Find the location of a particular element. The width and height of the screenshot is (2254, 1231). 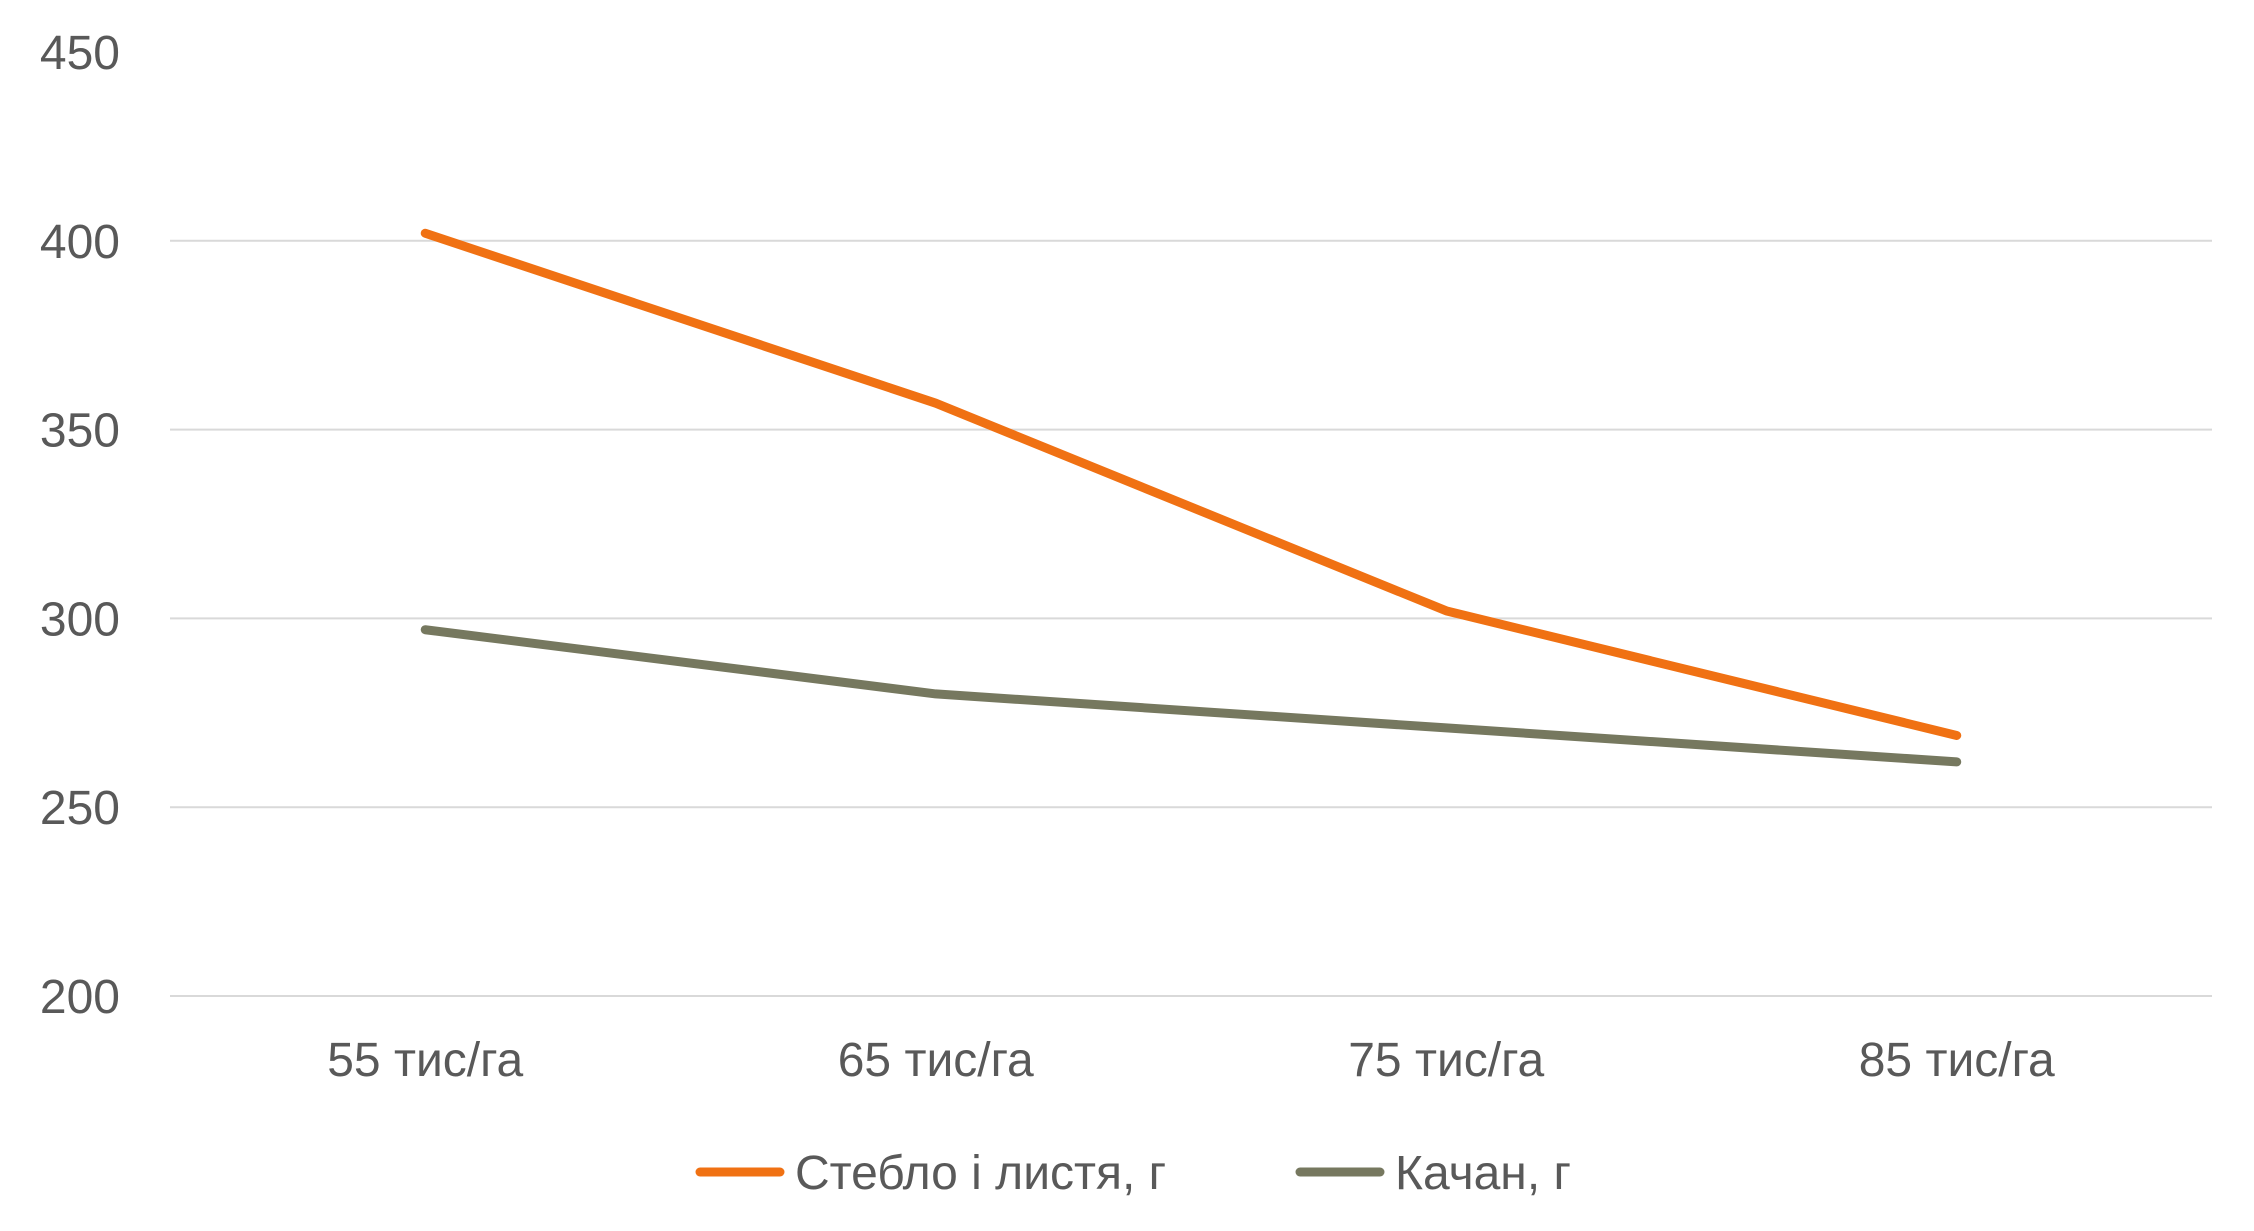

y-tick-label: 400 is located at coordinates (80, 242).